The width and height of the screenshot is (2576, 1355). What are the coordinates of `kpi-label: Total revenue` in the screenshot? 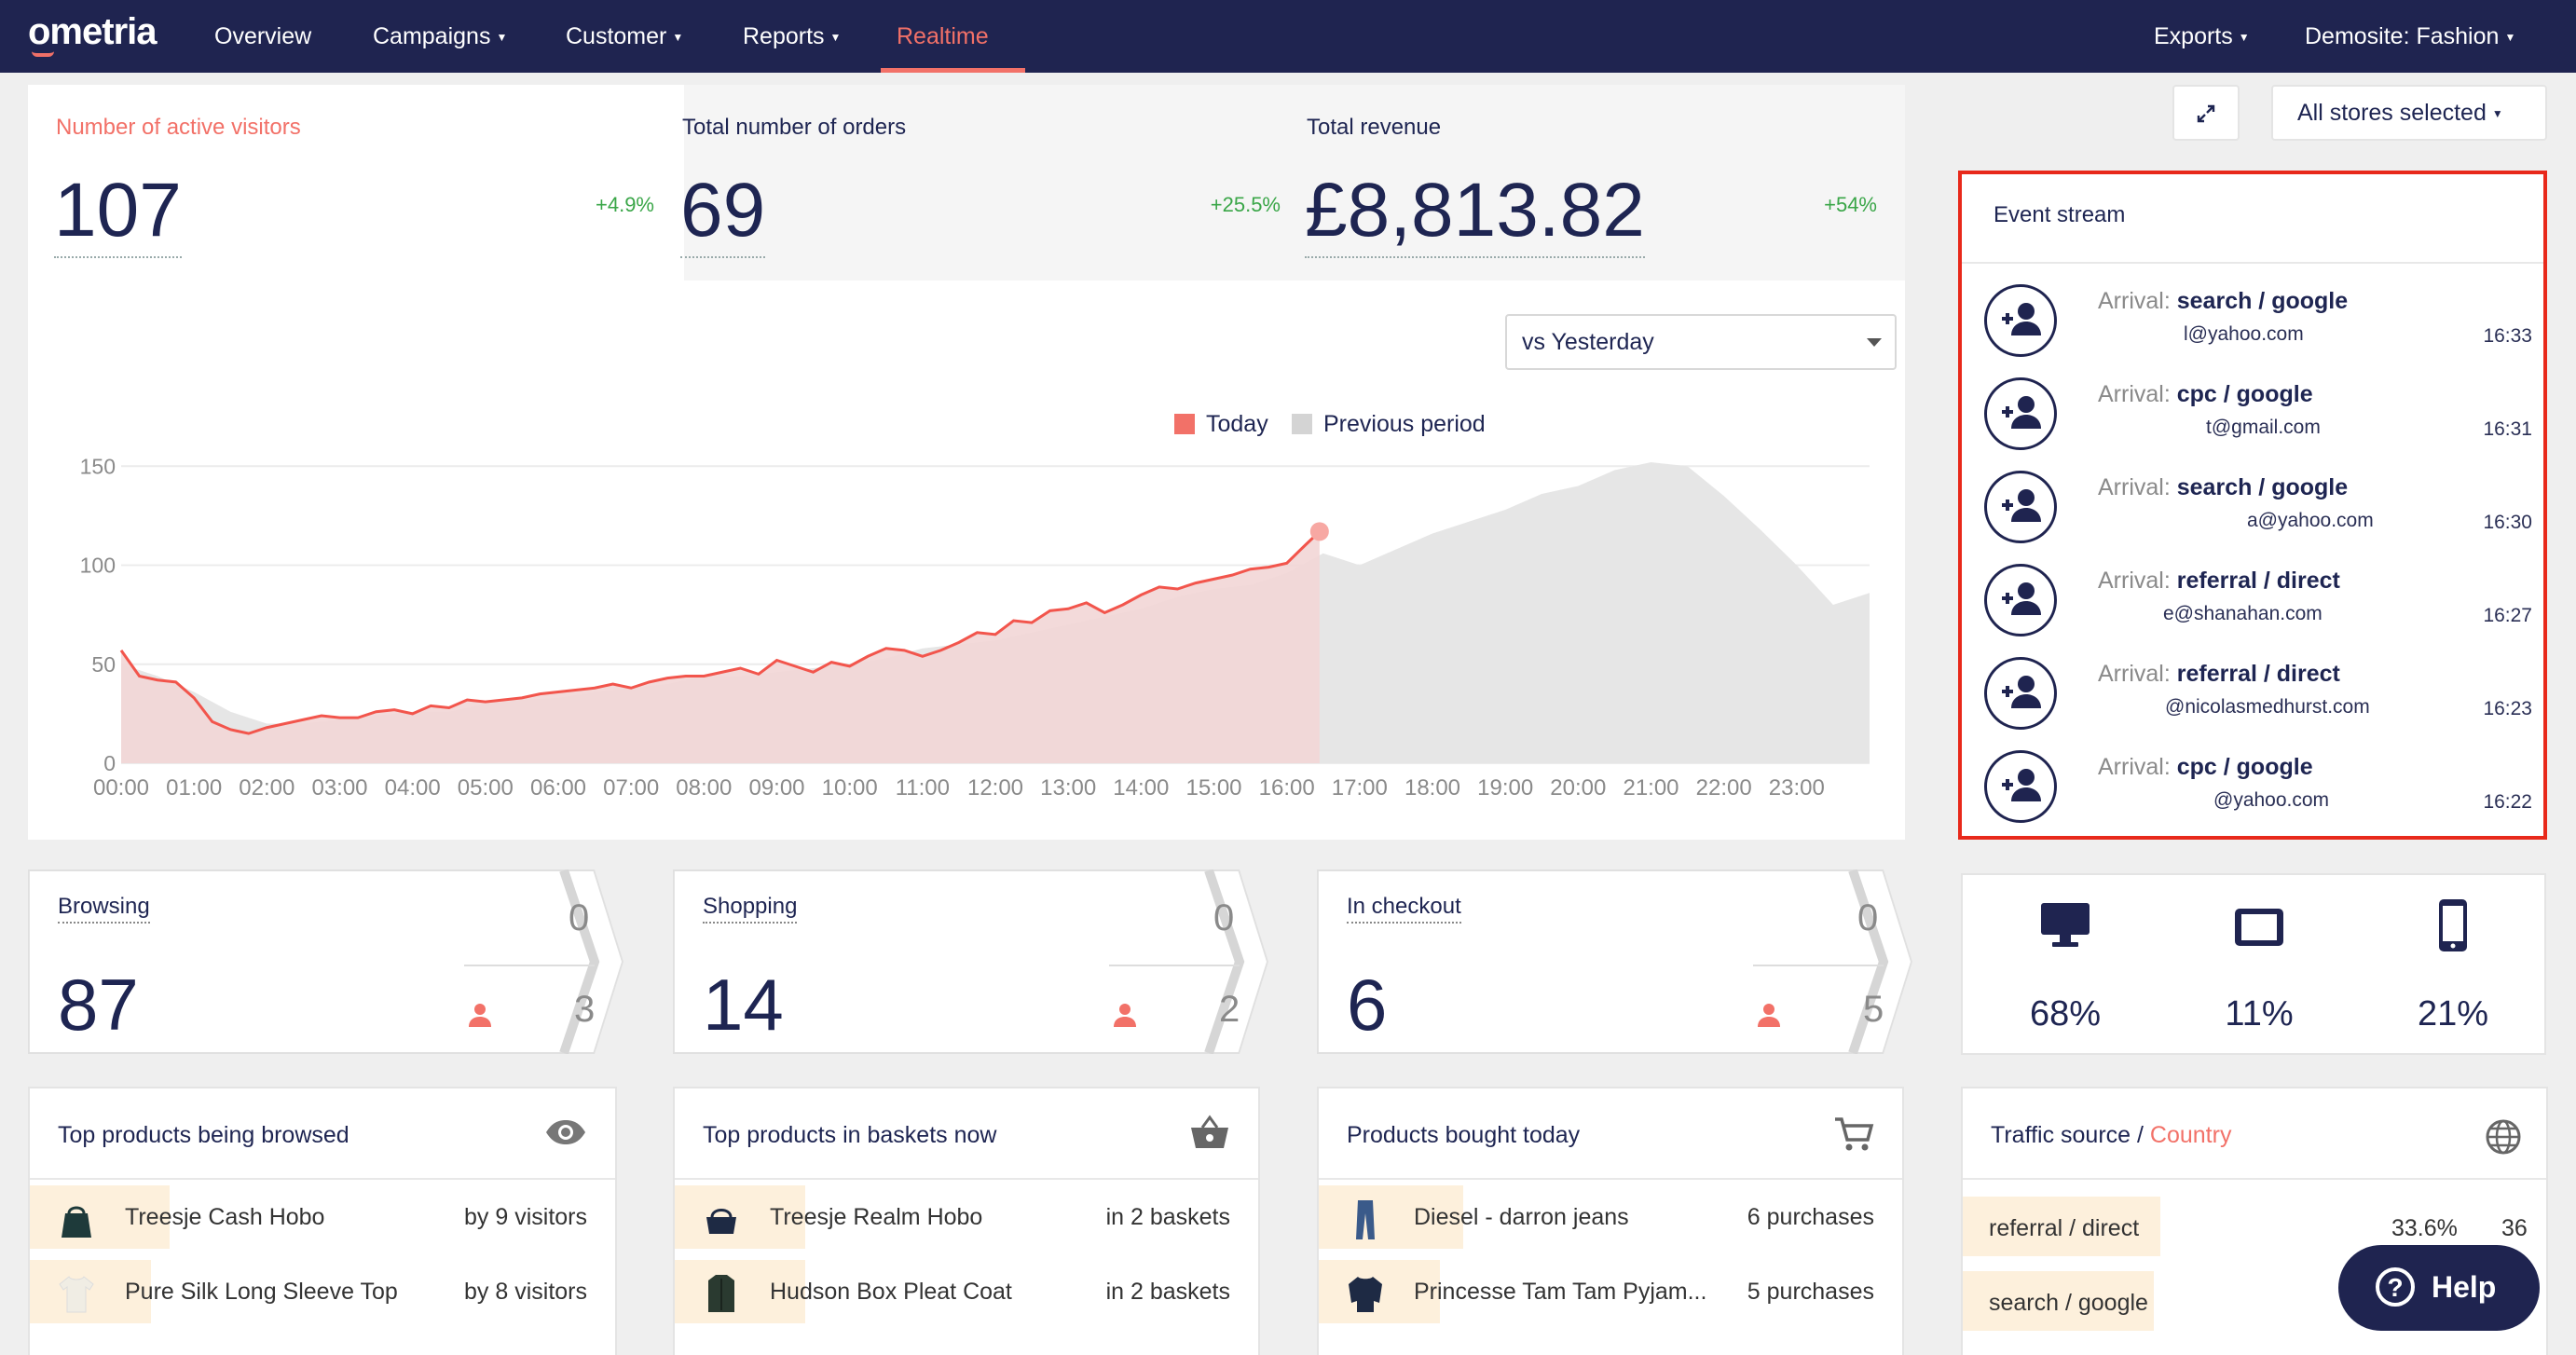 It's located at (1374, 127).